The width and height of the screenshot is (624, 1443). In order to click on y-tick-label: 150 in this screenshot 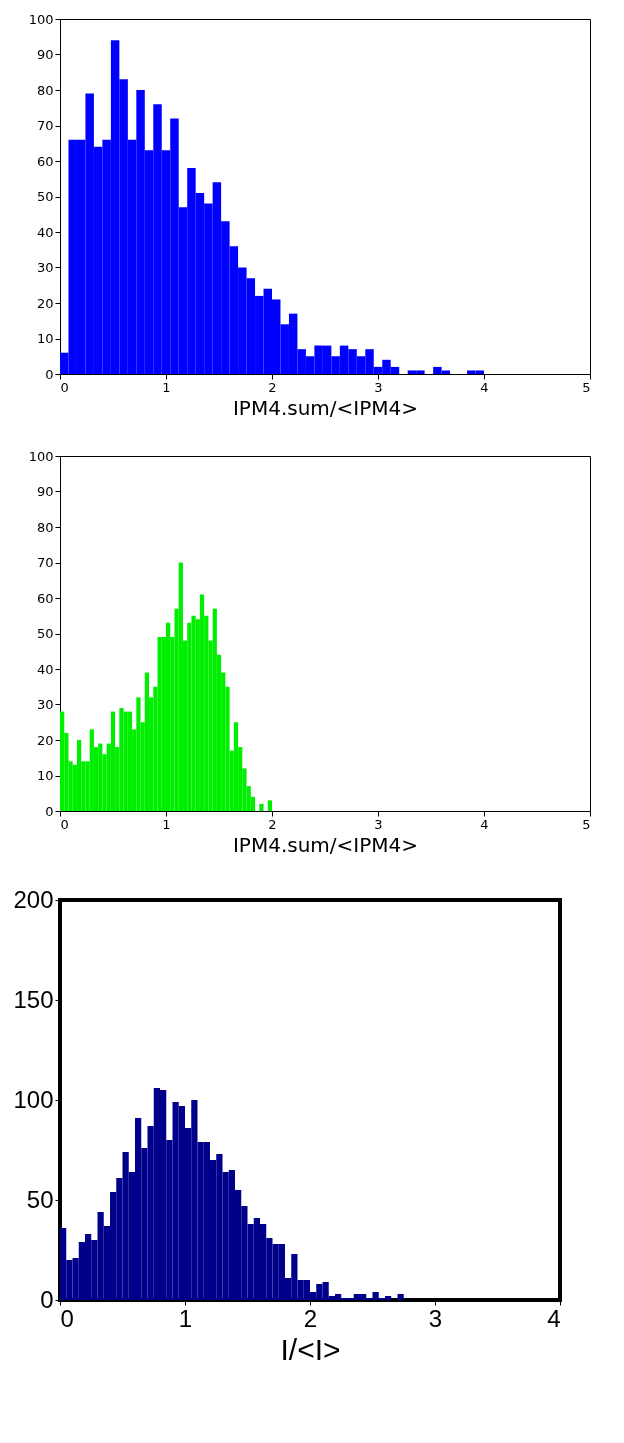, I will do `click(33, 999)`.